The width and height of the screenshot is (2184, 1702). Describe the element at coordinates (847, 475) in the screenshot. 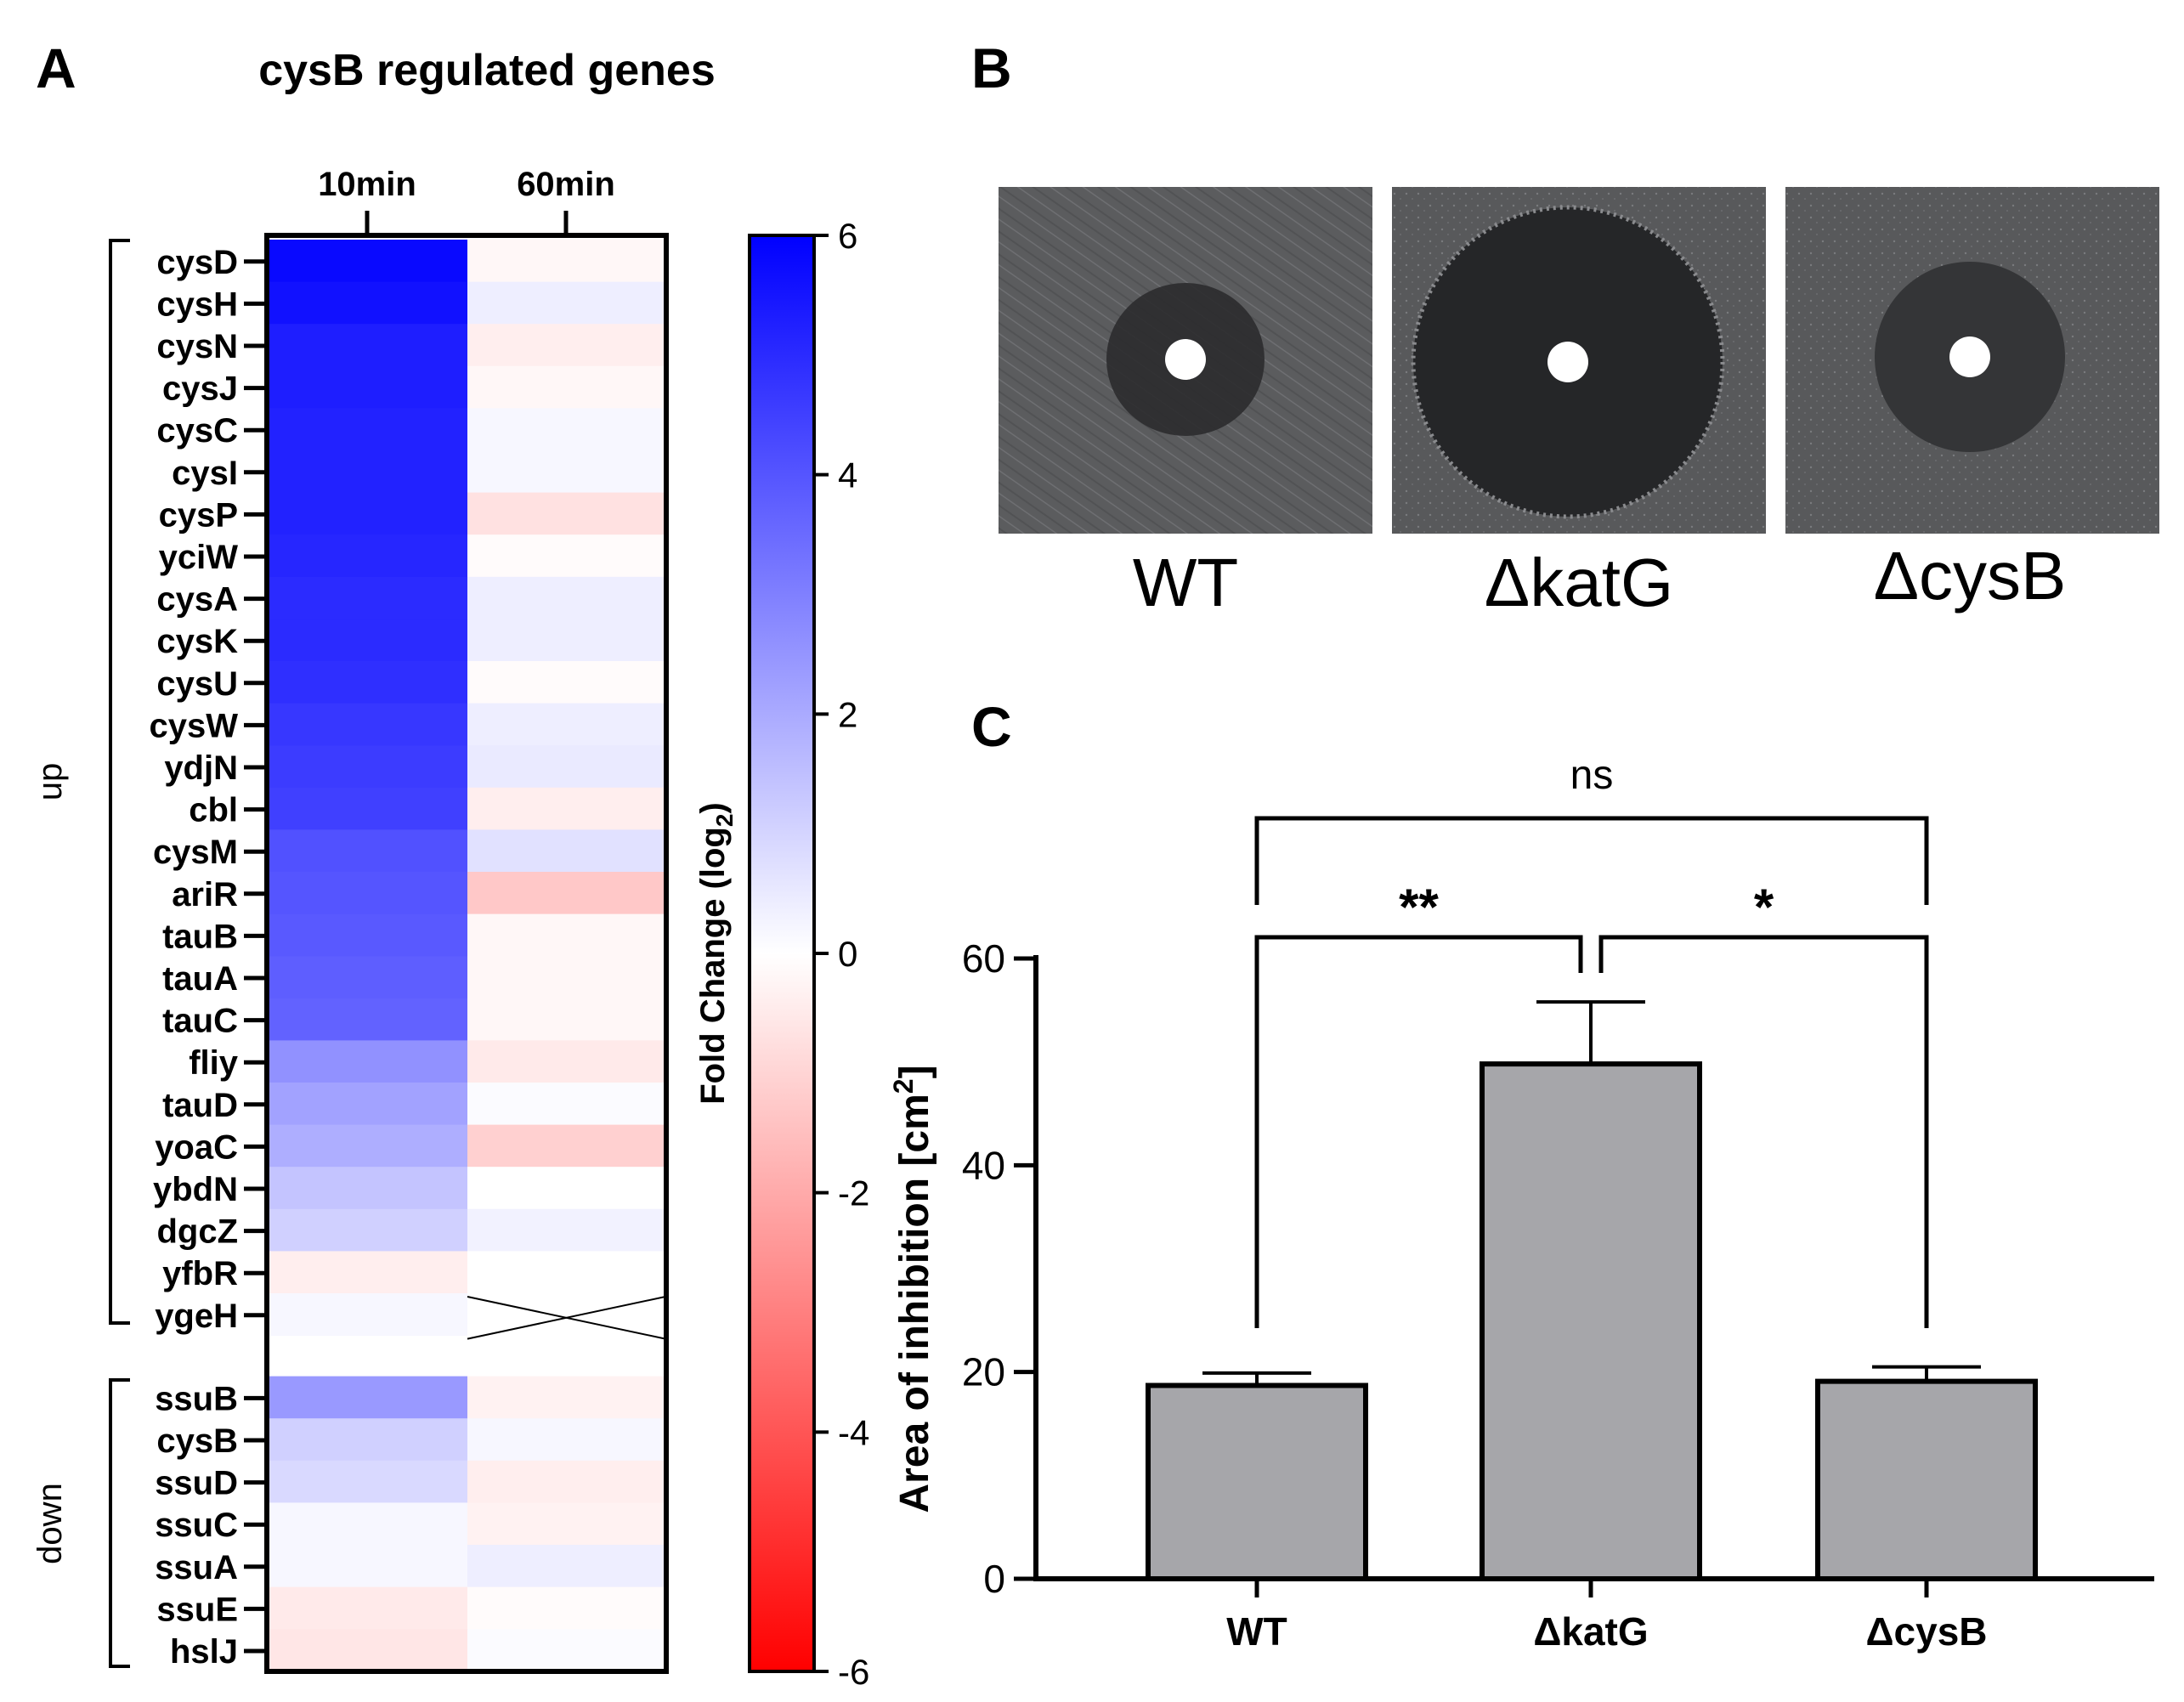

I see `colorbar-tick-label-4: 4` at that location.